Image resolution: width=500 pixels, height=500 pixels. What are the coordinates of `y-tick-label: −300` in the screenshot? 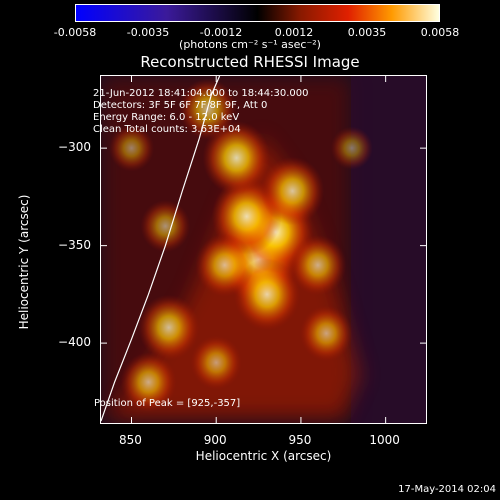 It's located at (74, 147).